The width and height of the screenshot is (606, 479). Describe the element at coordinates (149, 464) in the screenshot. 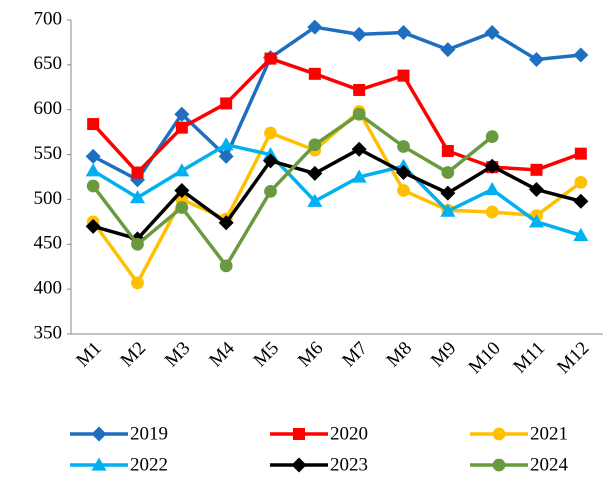

I see `legend-label: 2022` at that location.